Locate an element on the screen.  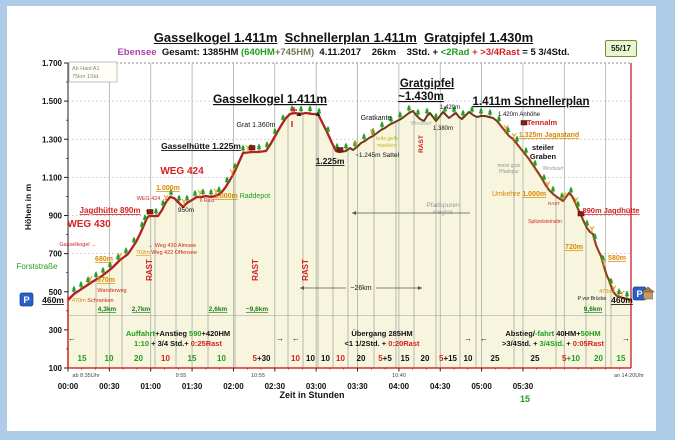
annotation-label: meist gute is located at coordinates (508, 166).